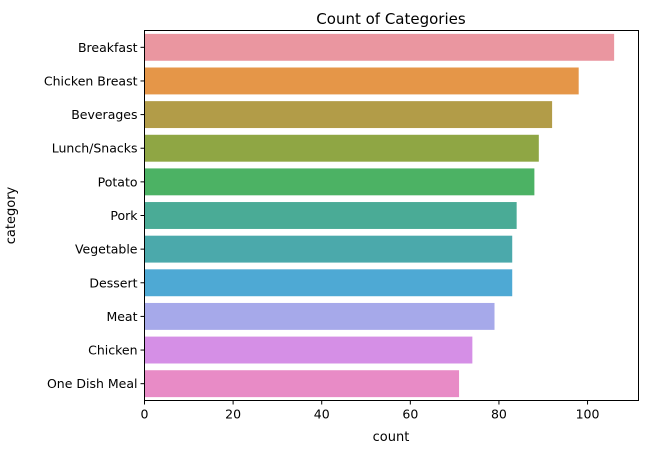 Image resolution: width=649 pixels, height=455 pixels. What do you see at coordinates (361, 81) in the screenshot?
I see `bar-chicken-breast` at bounding box center [361, 81].